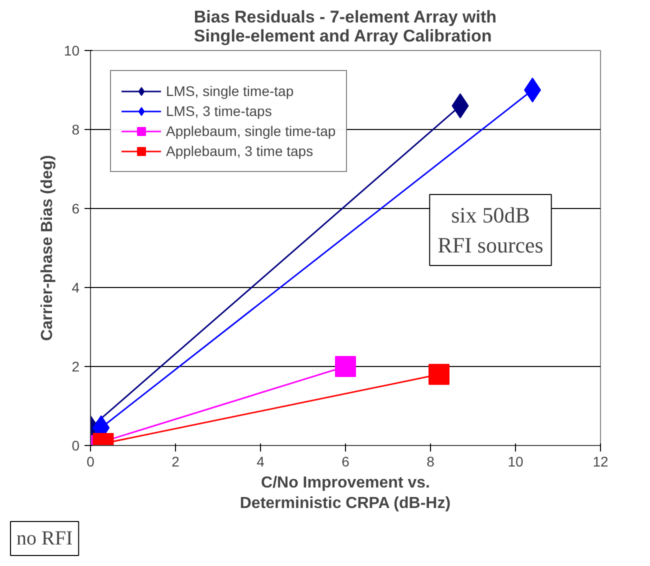  What do you see at coordinates (346, 462) in the screenshot?
I see `x-tick-label: 6` at bounding box center [346, 462].